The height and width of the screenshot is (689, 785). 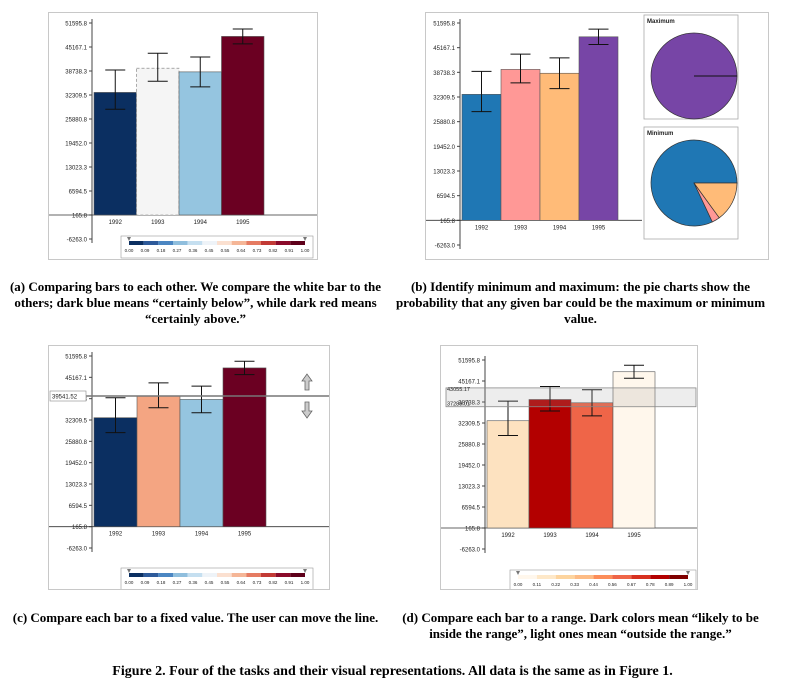 What do you see at coordinates (116, 223) in the screenshot?
I see `a-category-label: 1992` at bounding box center [116, 223].